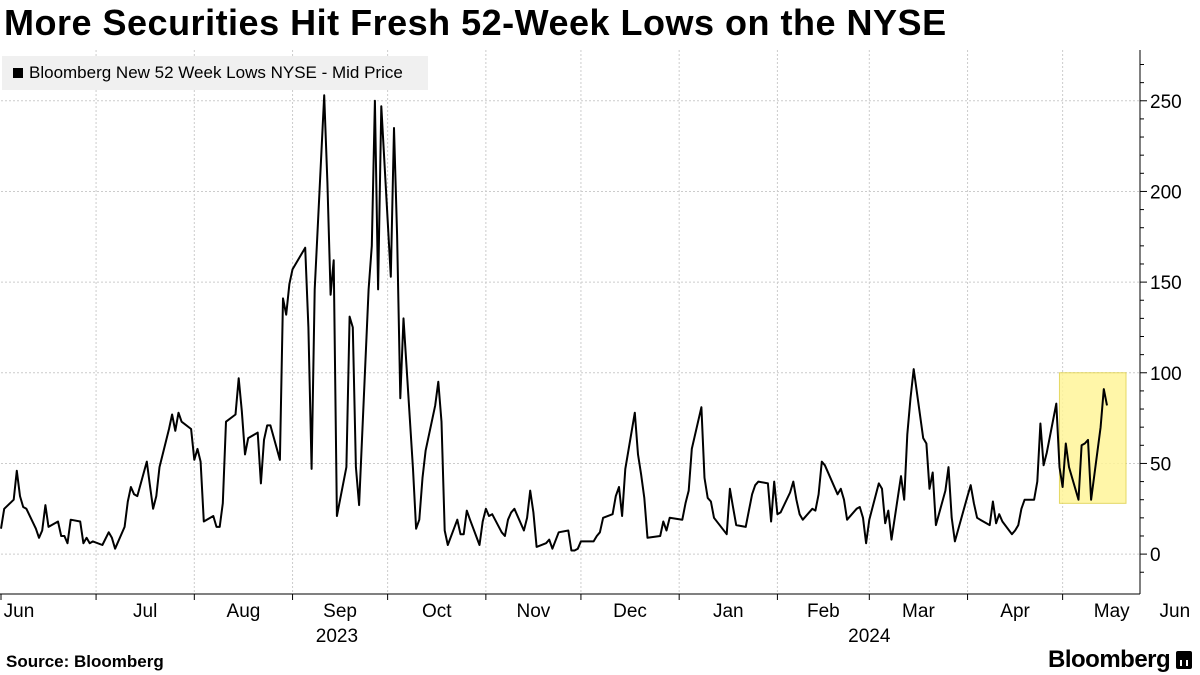  I want to click on x-tick-label: Jul, so click(145, 611).